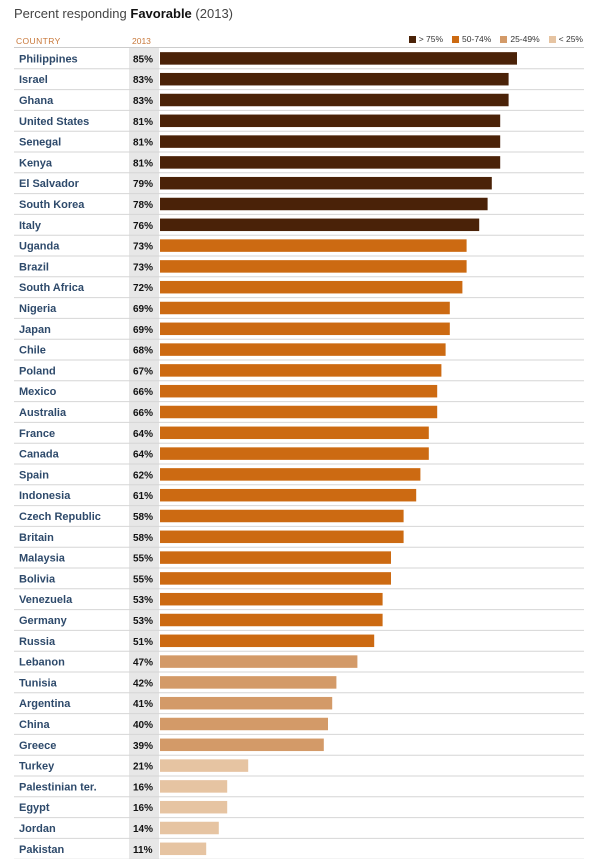 The width and height of the screenshot is (599, 859). What do you see at coordinates (299, 809) in the screenshot?
I see `bar-row: Egypt 16%` at bounding box center [299, 809].